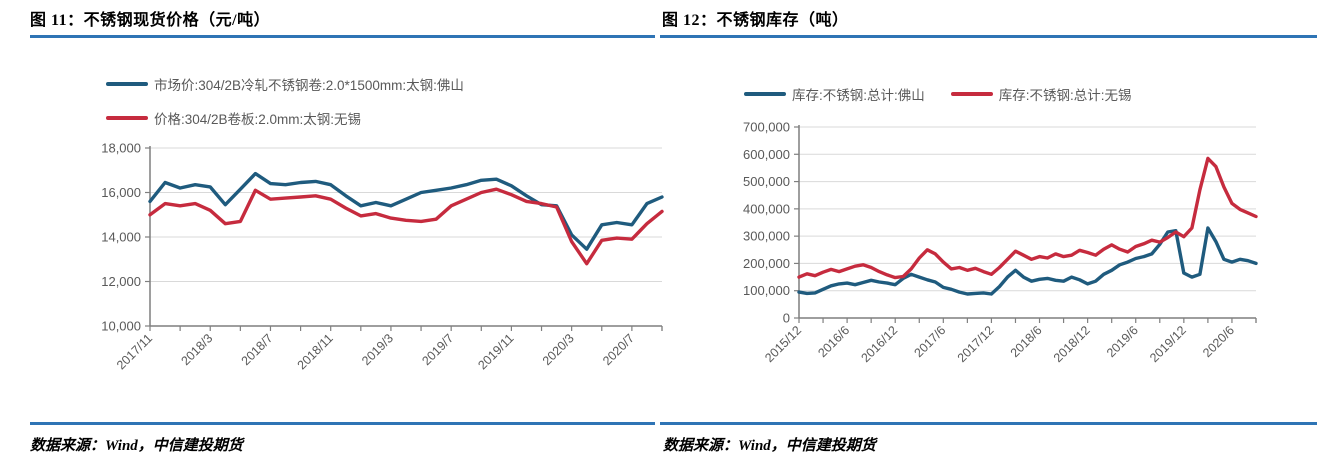  Describe the element at coordinates (833, 341) in the screenshot. I see `svg-text: 2016/6` at that location.